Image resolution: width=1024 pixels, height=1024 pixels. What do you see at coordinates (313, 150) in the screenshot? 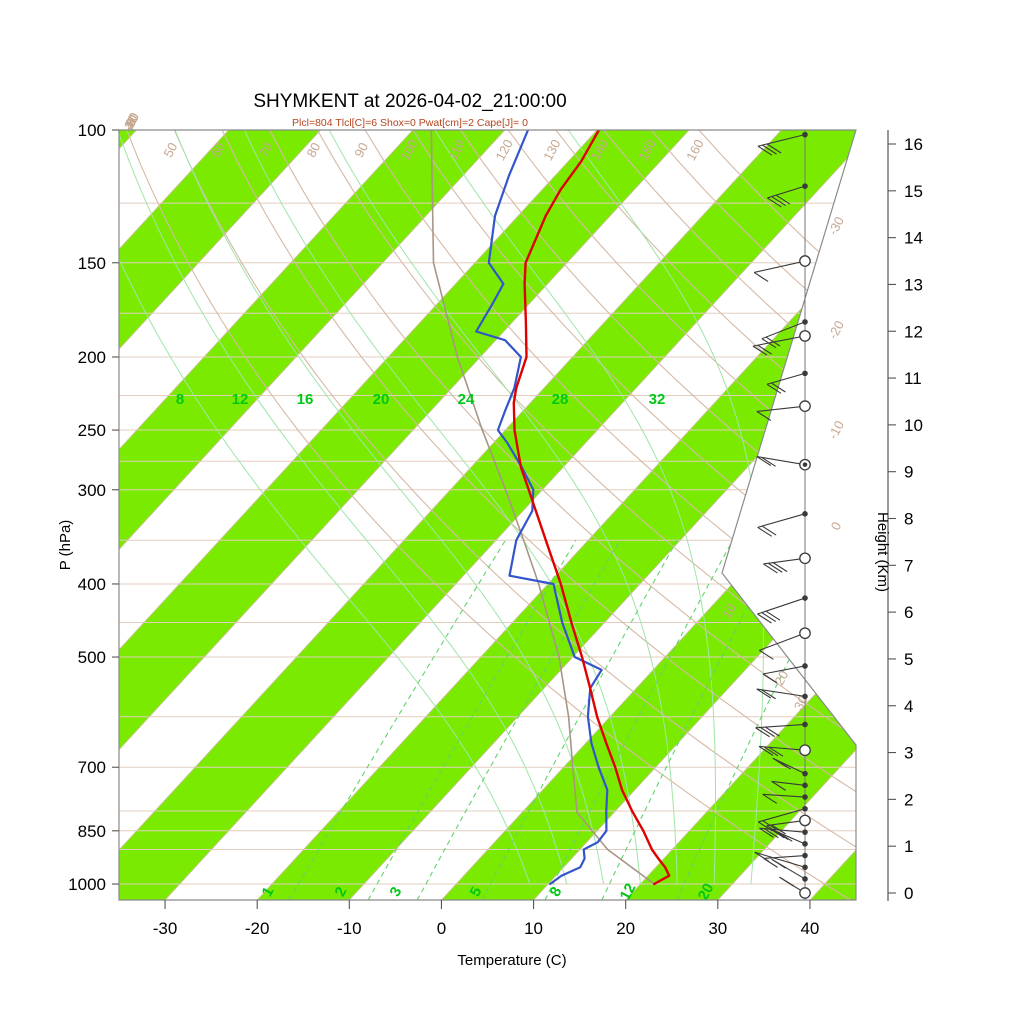
I see `dry-adiabat-label: 80` at bounding box center [313, 150].